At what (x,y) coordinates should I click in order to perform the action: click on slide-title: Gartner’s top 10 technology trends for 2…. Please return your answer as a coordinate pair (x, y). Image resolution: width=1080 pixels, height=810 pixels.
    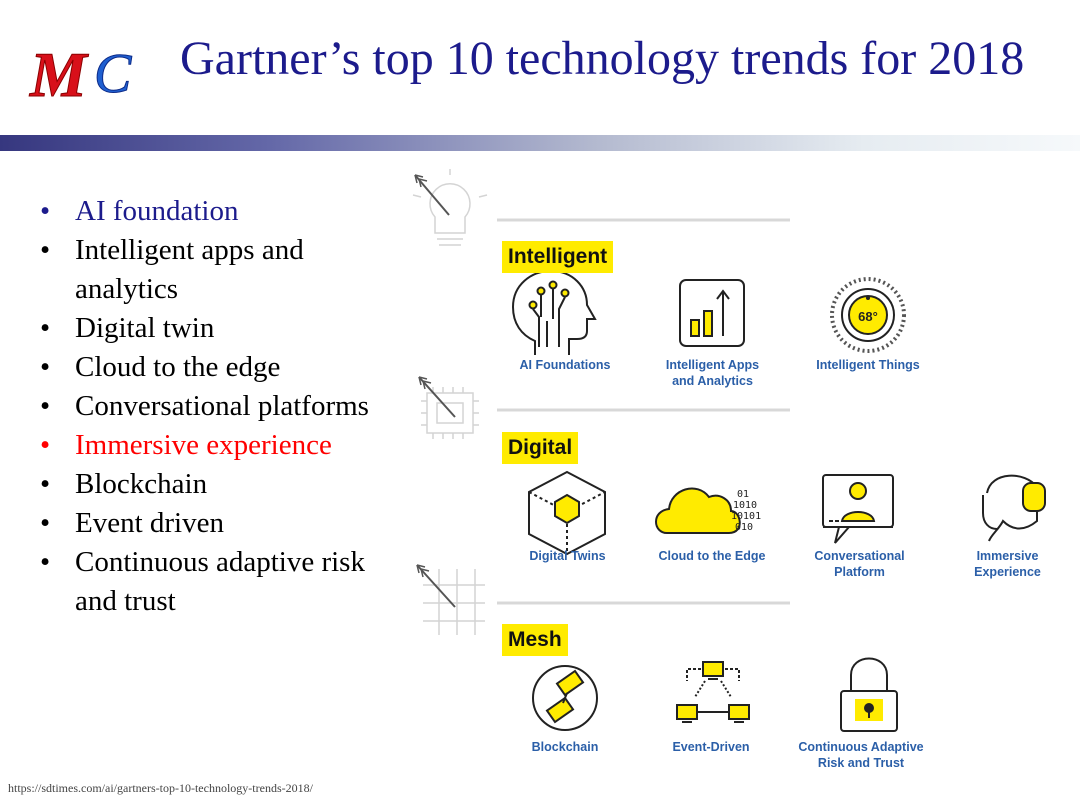
    Looking at the image, I should click on (602, 58).